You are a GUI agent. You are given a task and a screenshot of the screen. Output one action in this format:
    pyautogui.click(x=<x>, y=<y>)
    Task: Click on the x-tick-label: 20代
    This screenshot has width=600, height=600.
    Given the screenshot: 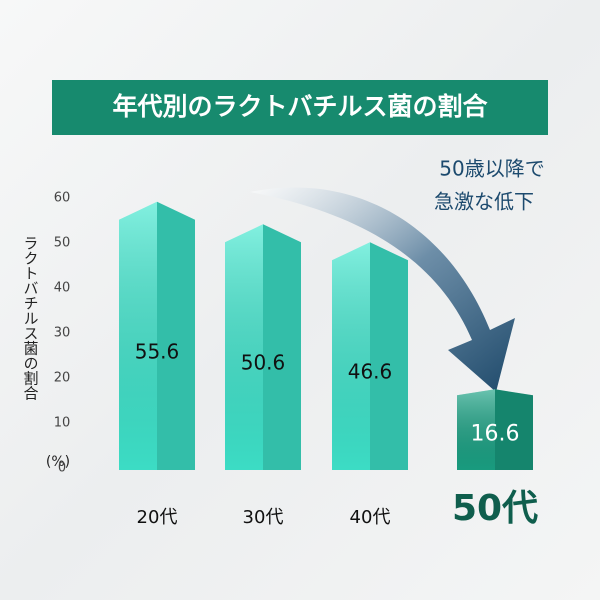 What is the action you would take?
    pyautogui.click(x=157, y=517)
    